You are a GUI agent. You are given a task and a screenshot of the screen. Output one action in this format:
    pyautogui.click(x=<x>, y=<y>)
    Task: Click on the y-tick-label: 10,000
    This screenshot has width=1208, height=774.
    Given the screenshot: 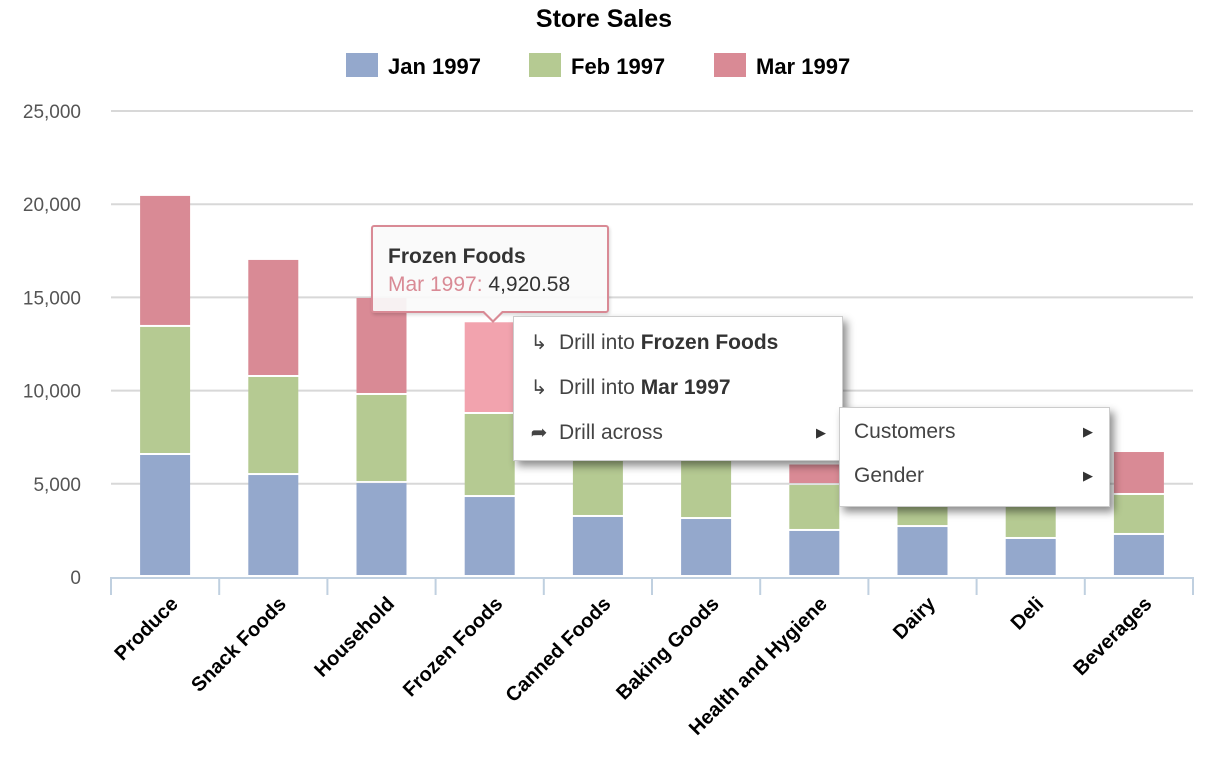 What is the action you would take?
    pyautogui.click(x=52, y=392)
    